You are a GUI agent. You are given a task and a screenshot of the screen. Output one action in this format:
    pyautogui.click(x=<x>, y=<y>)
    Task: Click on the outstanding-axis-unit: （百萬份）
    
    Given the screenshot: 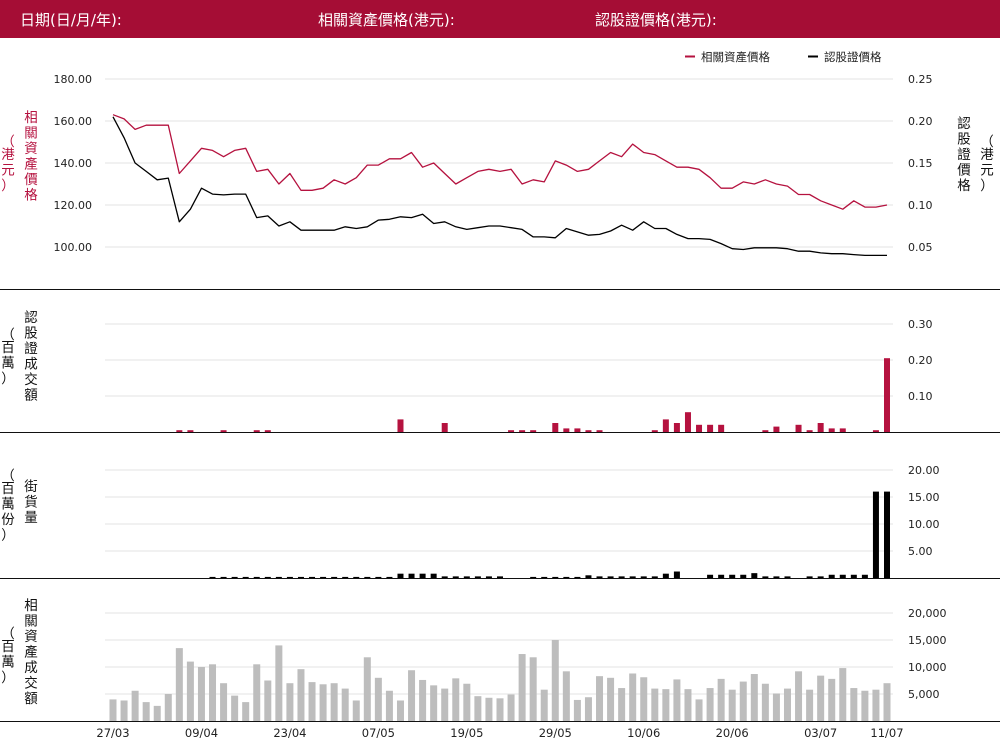 What is the action you would take?
    pyautogui.click(x=8, y=506)
    